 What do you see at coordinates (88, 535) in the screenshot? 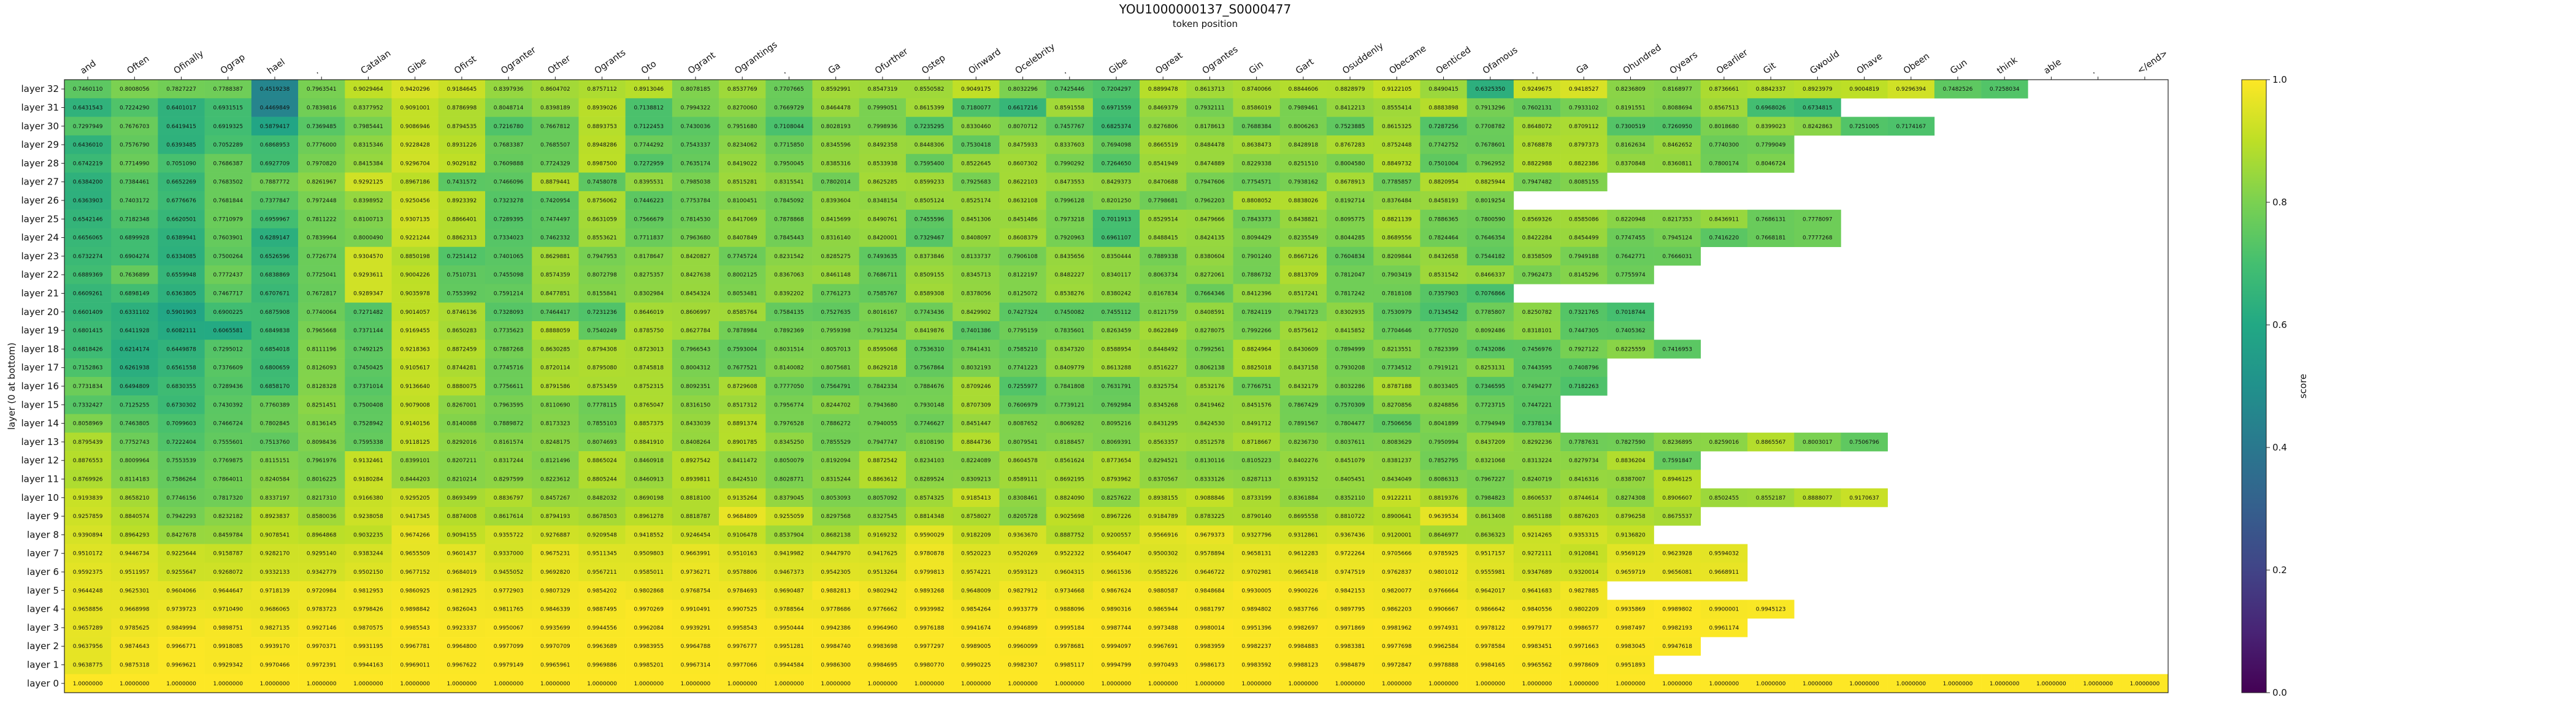
I see `cell-value-label: 0.9390894` at bounding box center [88, 535].